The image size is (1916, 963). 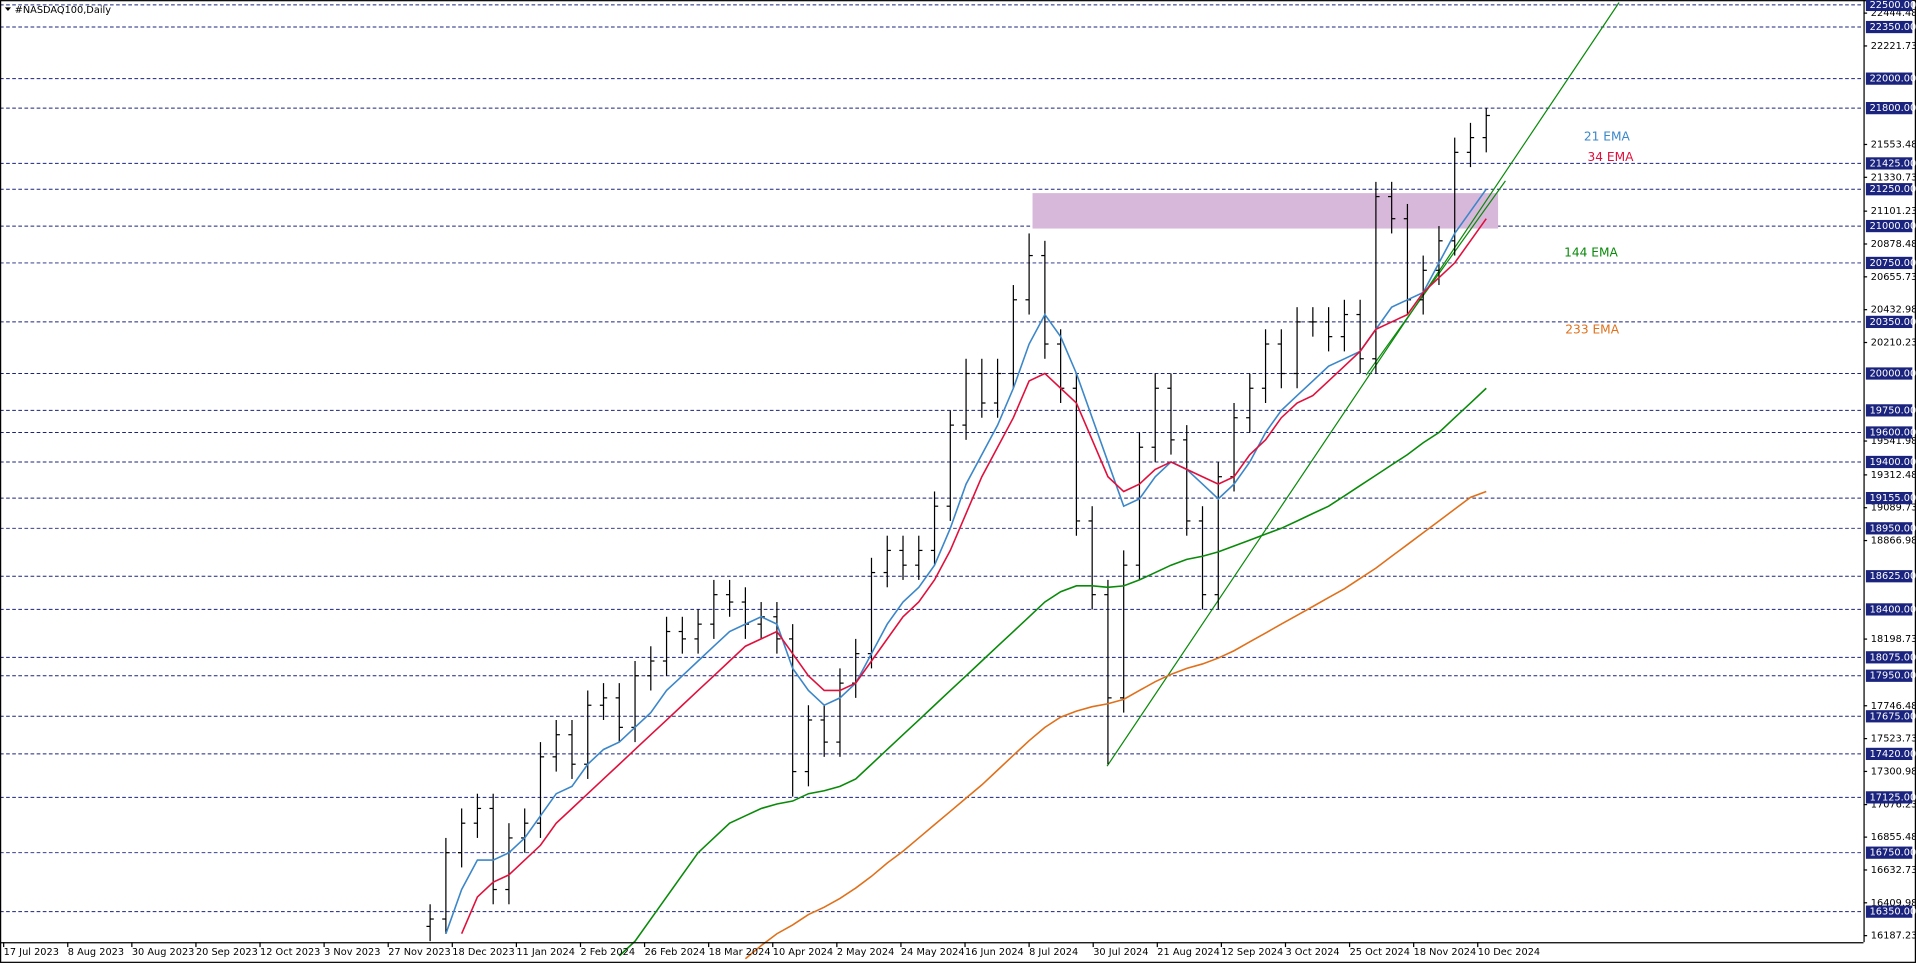 What do you see at coordinates (1893, 310) in the screenshot?
I see `y-tick-label: 20432.98` at bounding box center [1893, 310].